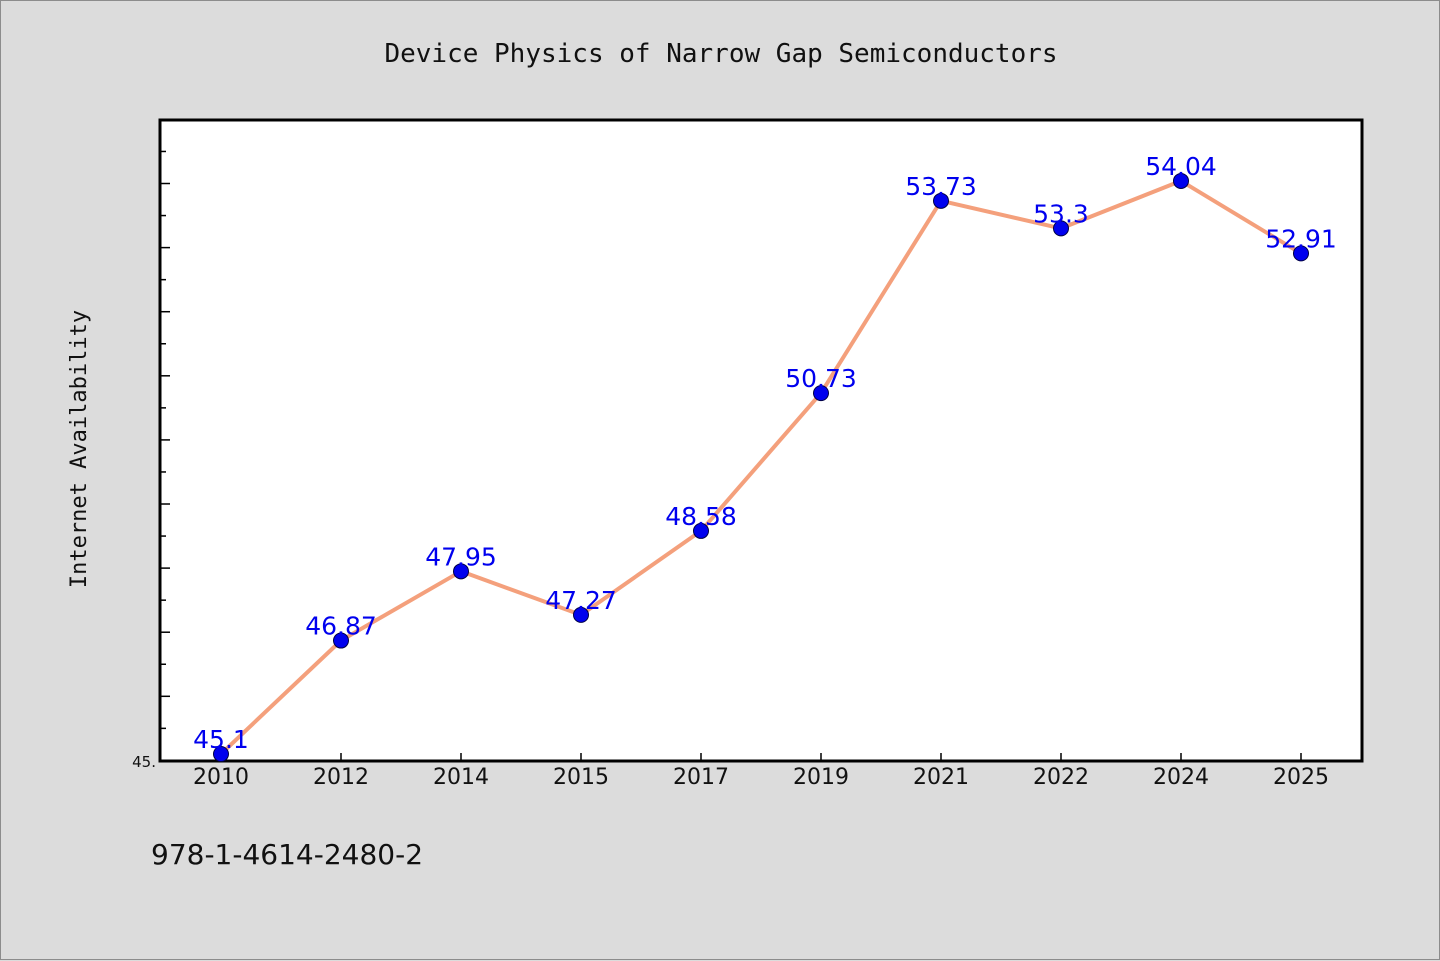 The height and width of the screenshot is (961, 1440). I want to click on x-tick-label: 2010, so click(221, 777).